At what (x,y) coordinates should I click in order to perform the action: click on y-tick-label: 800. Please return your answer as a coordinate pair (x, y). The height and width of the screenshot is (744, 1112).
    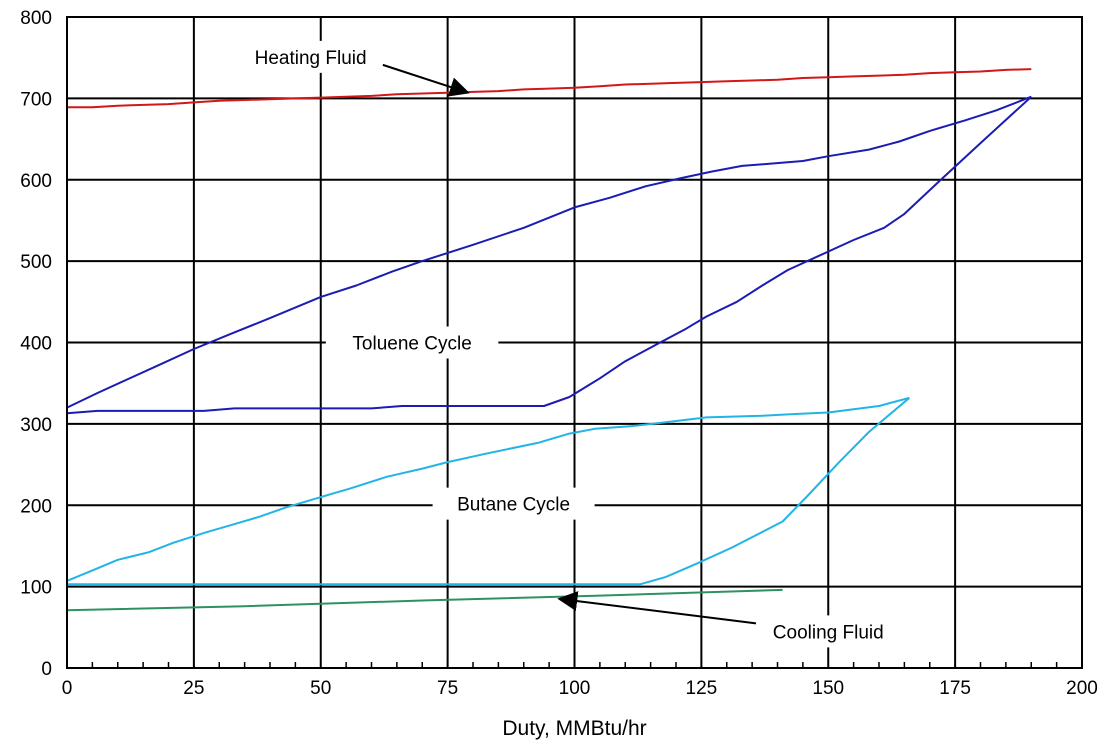
    Looking at the image, I should click on (36, 18).